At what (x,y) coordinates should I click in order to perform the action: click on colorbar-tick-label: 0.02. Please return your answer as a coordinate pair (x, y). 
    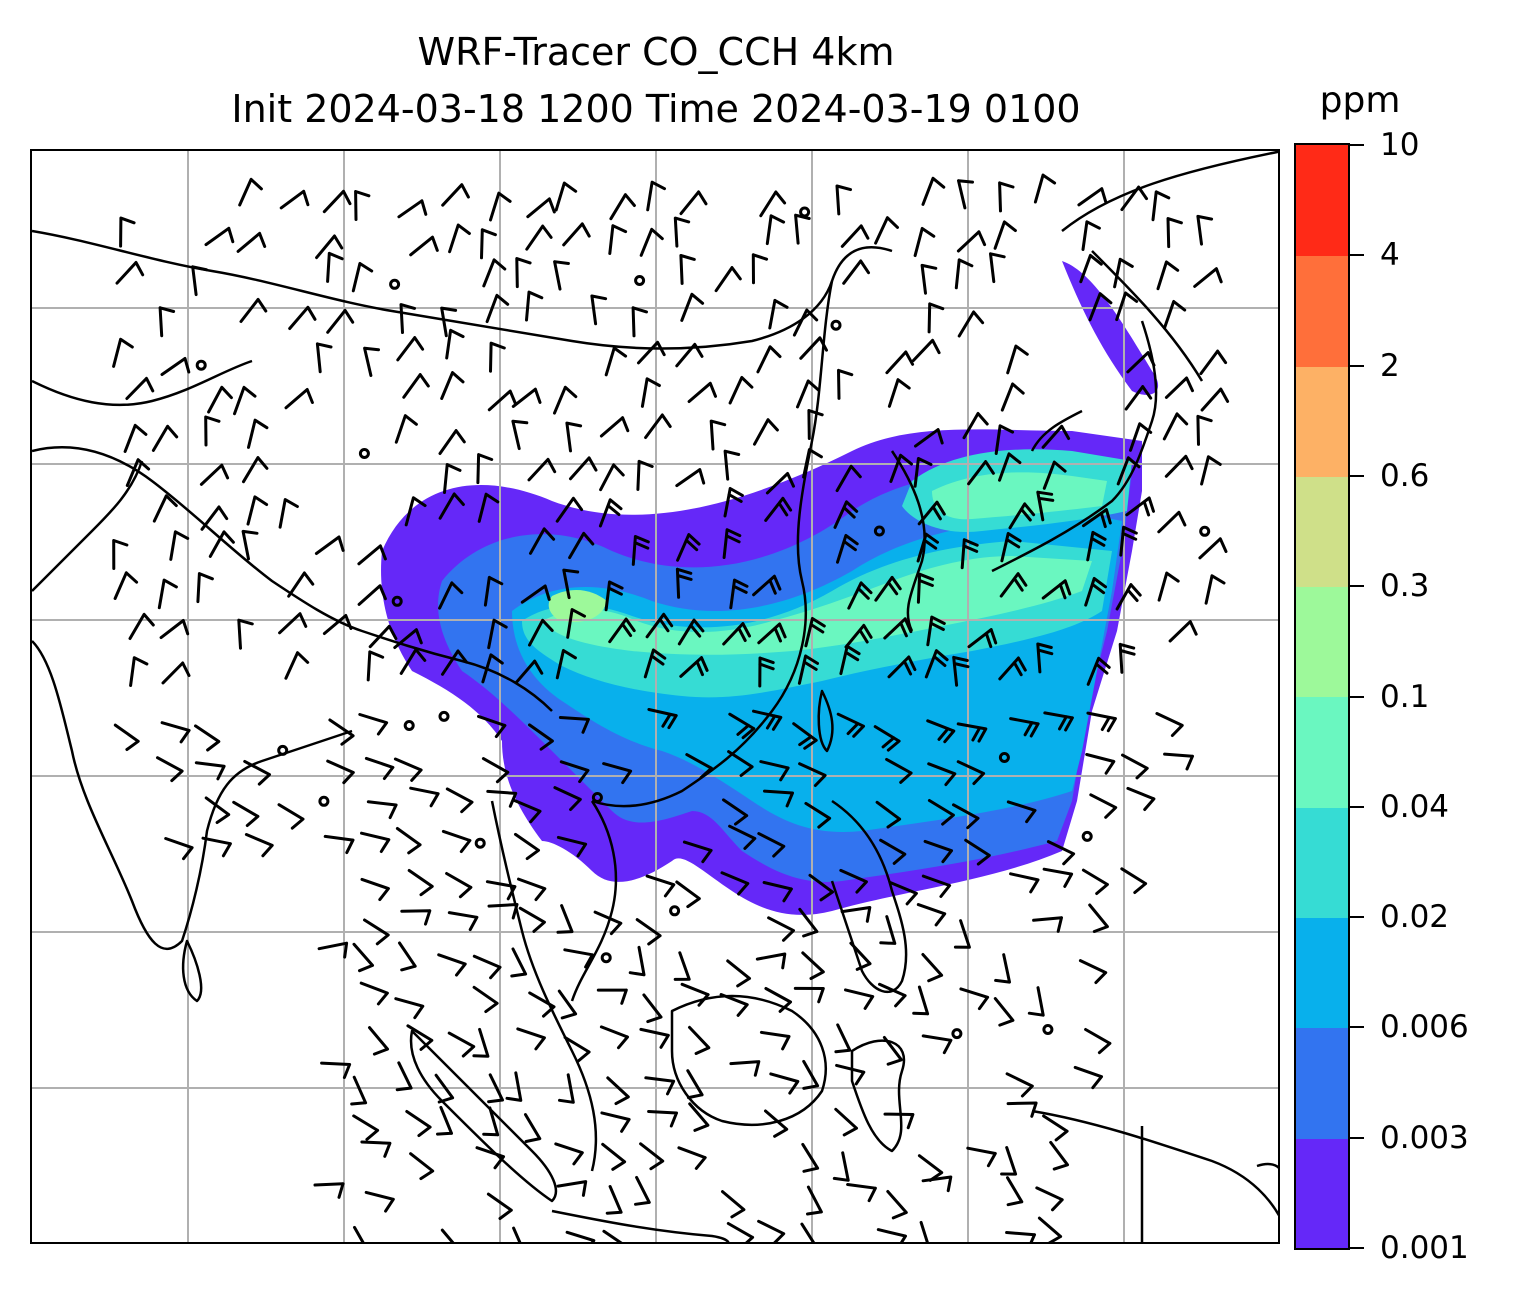
    Looking at the image, I should click on (1415, 917).